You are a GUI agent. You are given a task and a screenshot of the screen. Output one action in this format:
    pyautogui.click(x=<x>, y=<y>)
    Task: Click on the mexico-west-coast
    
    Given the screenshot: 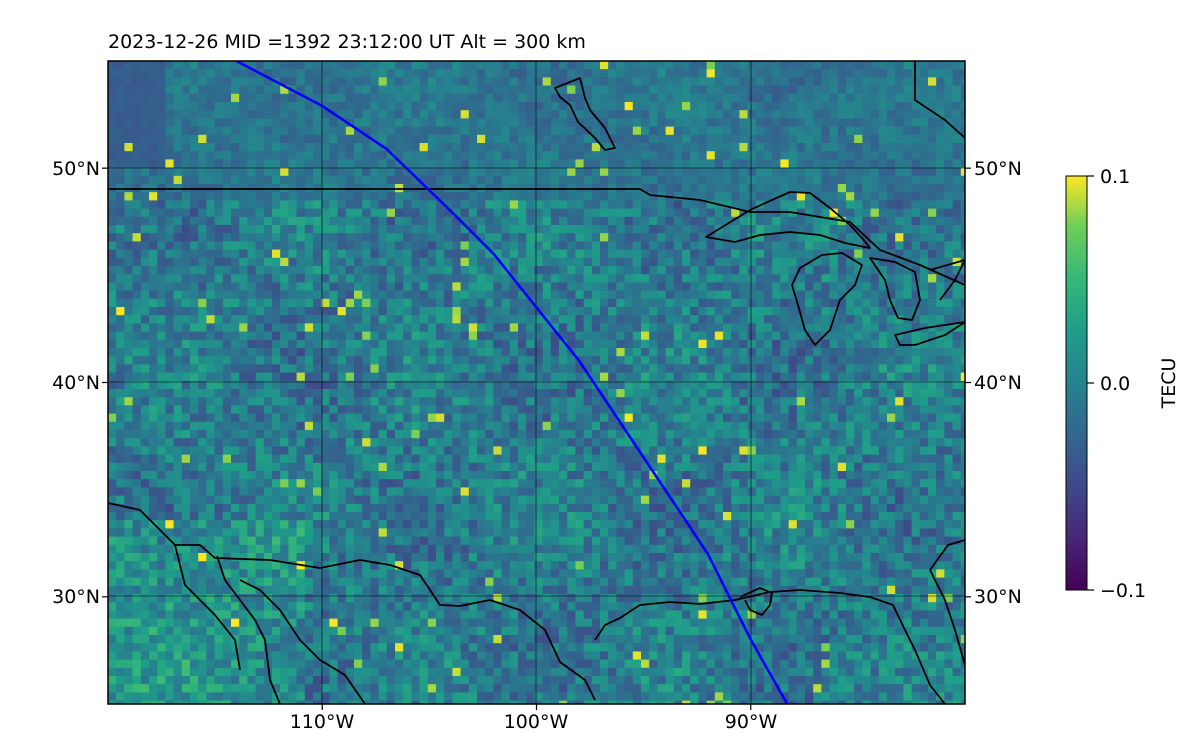 What is the action you would take?
    pyautogui.click(x=302, y=641)
    